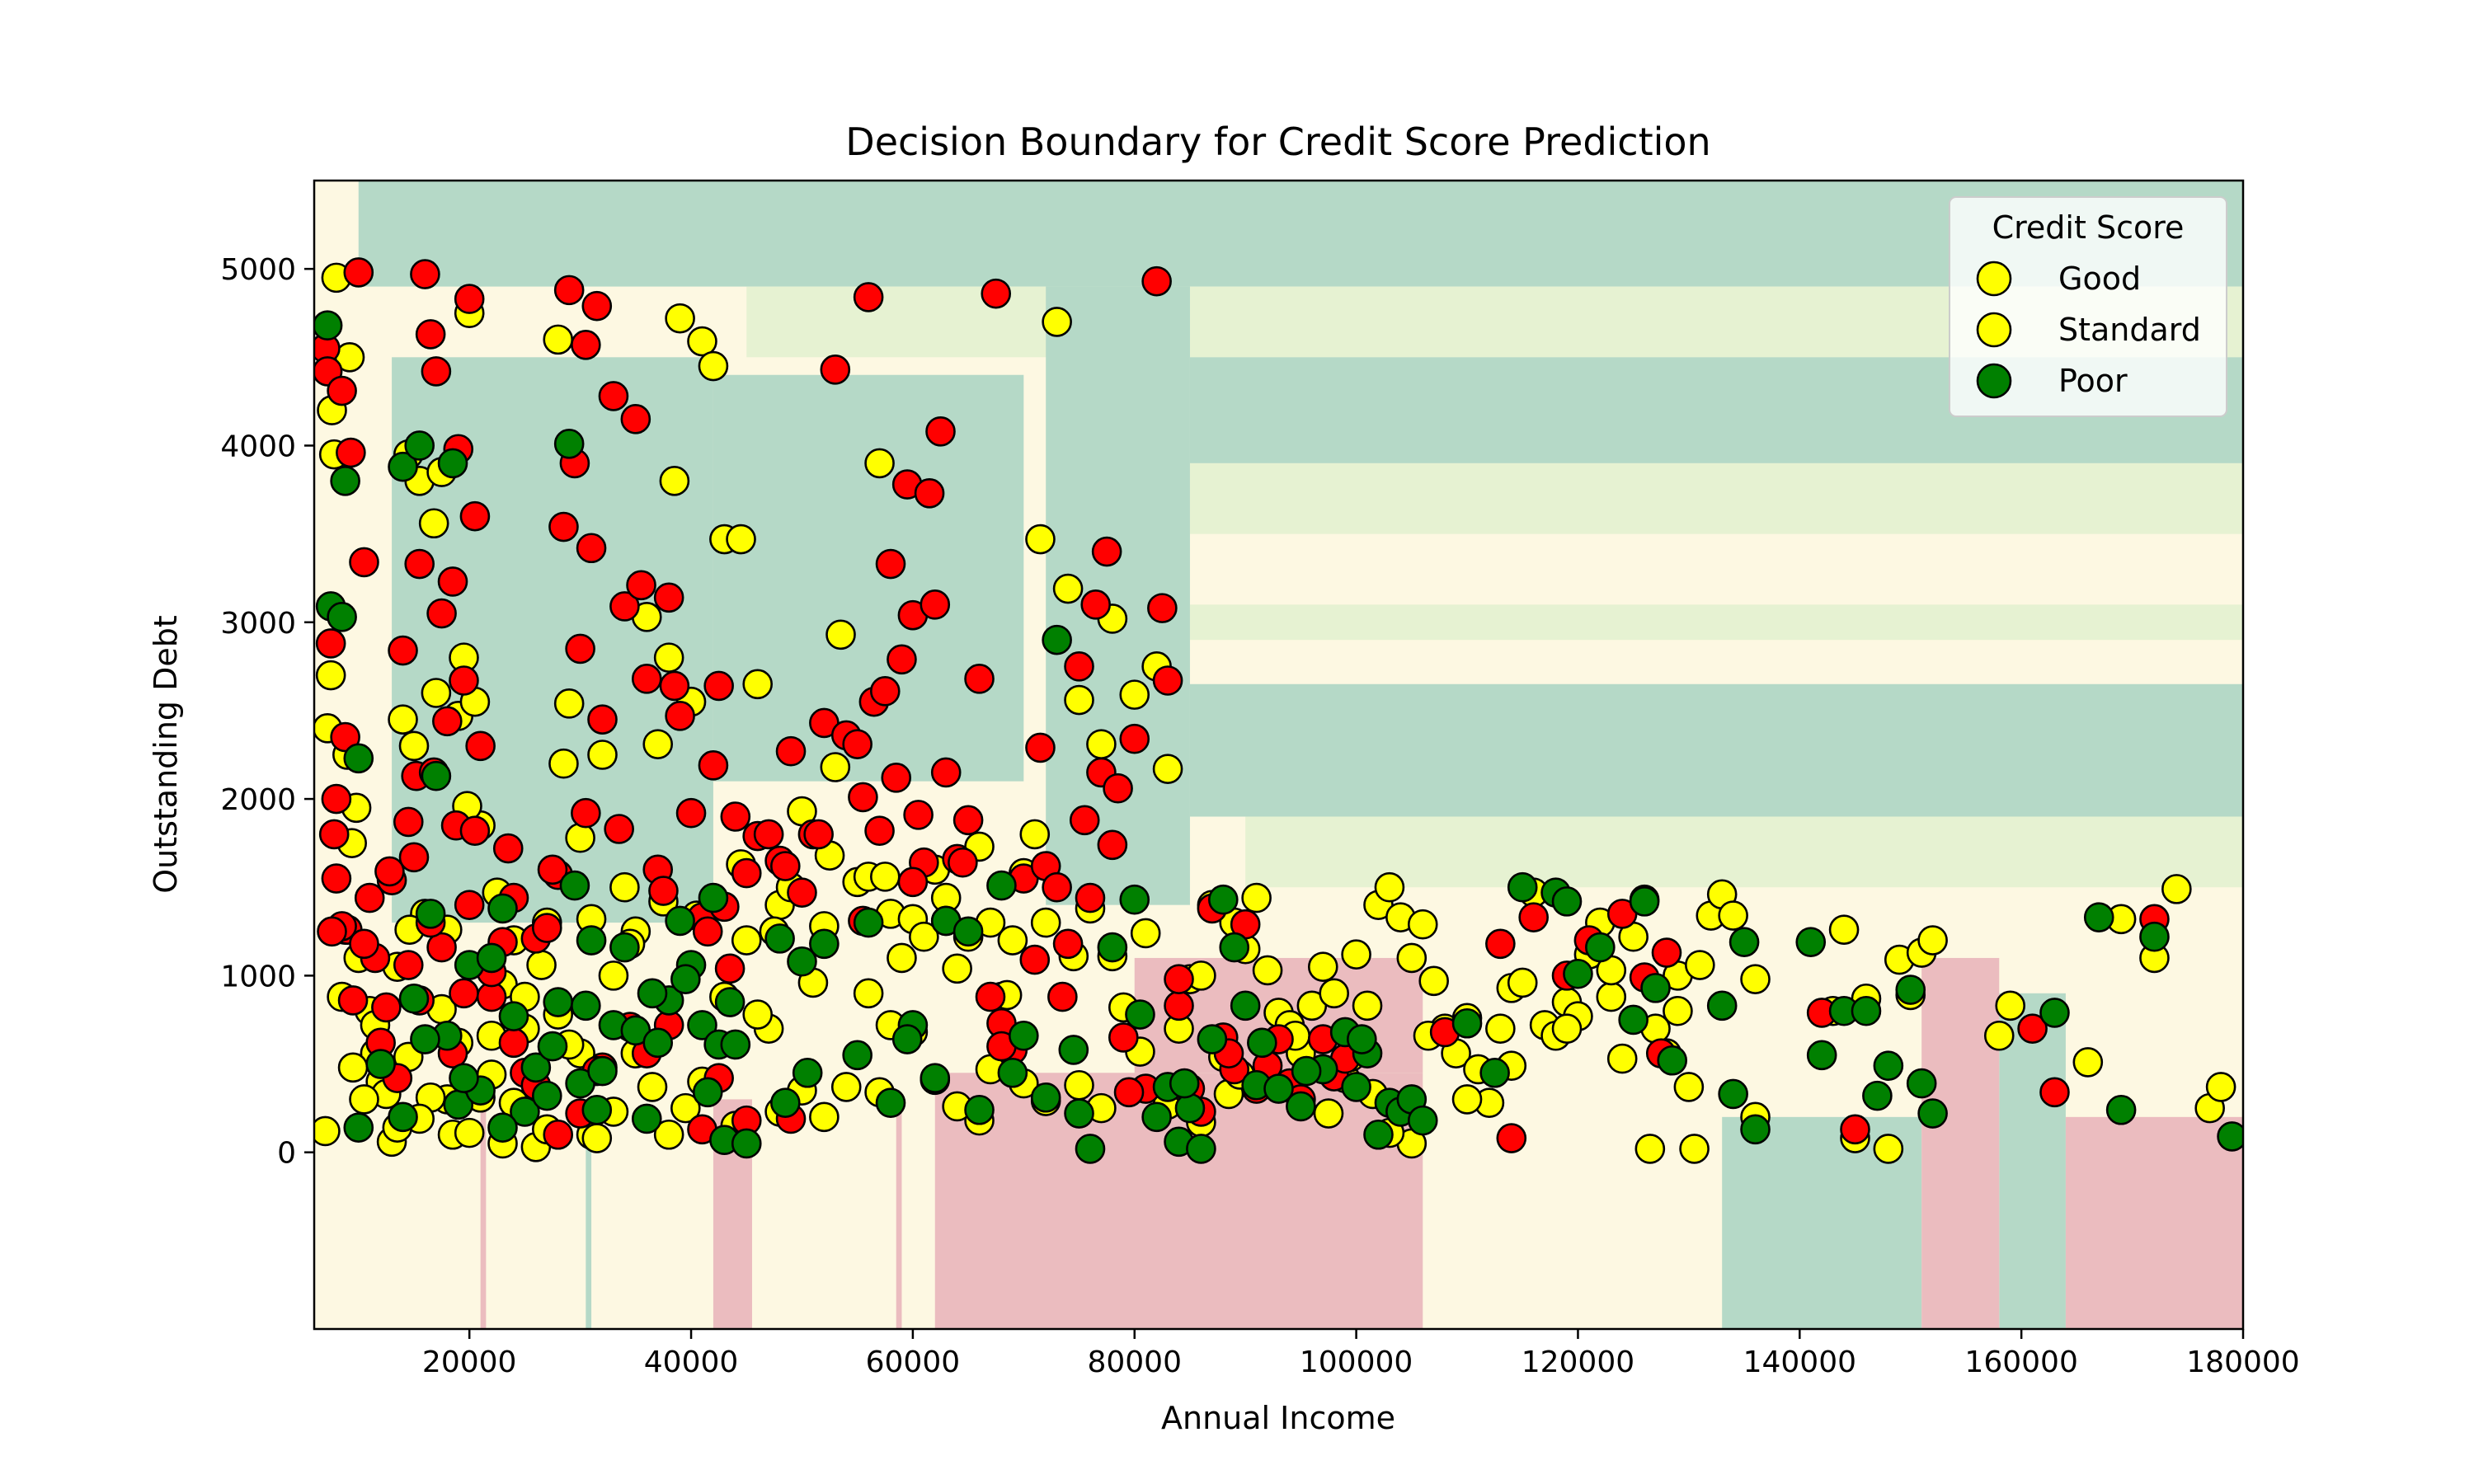 Image resolution: width=2474 pixels, height=1484 pixels. What do you see at coordinates (1960, 1143) in the screenshot?
I see `region-standard` at bounding box center [1960, 1143].